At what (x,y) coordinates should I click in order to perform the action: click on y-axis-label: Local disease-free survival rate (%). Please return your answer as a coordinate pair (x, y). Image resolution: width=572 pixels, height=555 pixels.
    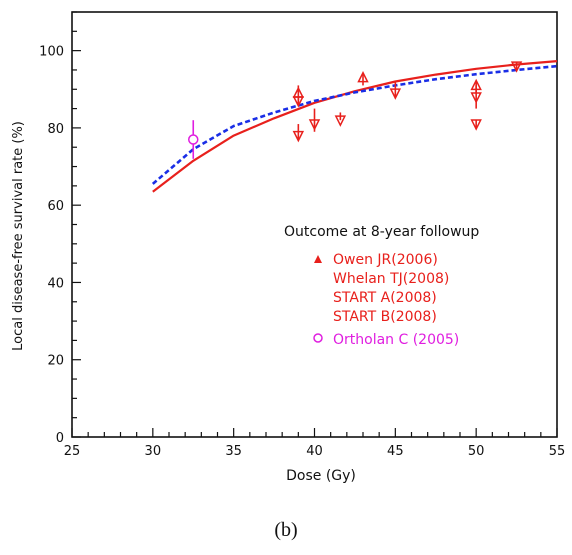
    Looking at the image, I should click on (18, 236).